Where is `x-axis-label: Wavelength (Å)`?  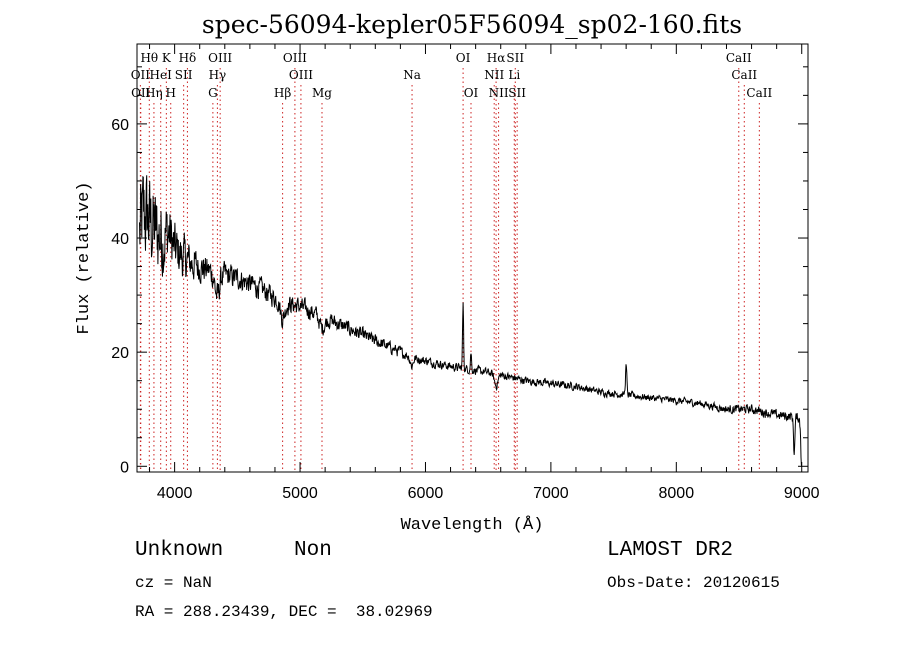
x-axis-label: Wavelength (Å) is located at coordinates (472, 525).